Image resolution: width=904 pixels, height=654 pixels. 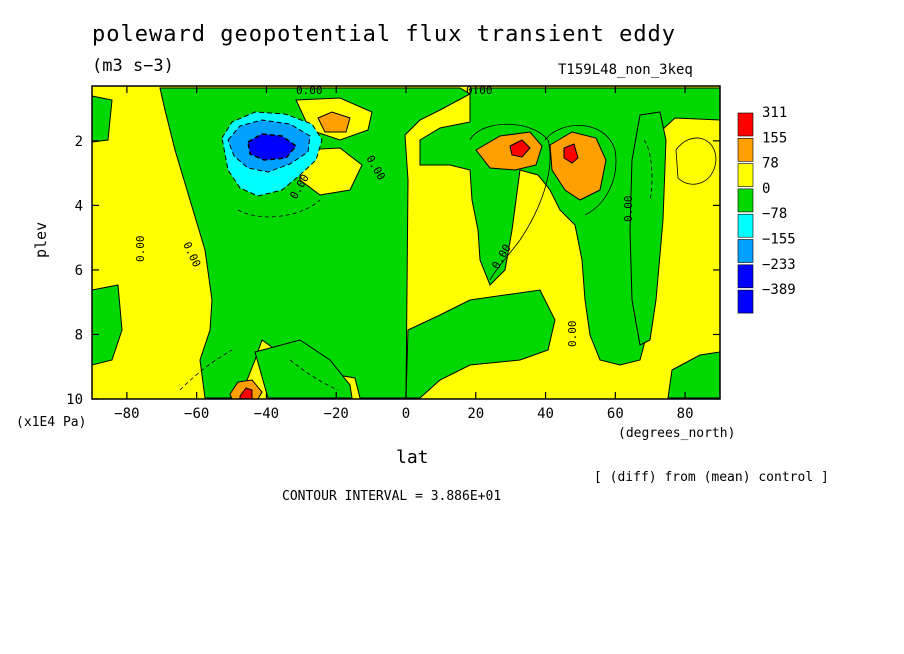 I want to click on x-axis-units: (degrees_north), so click(x=677, y=433).